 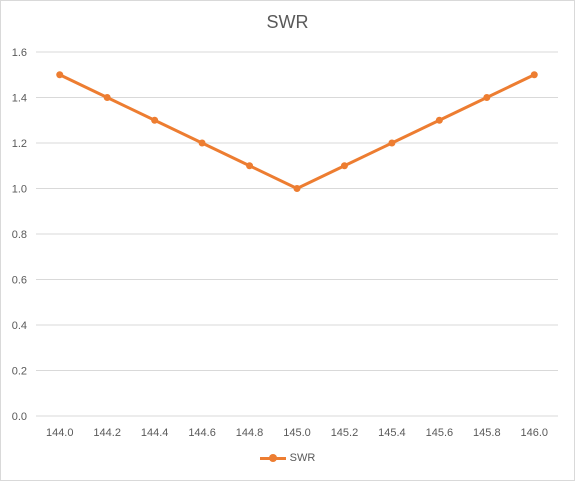 What do you see at coordinates (287, 22) in the screenshot?
I see `chart-title: SWR` at bounding box center [287, 22].